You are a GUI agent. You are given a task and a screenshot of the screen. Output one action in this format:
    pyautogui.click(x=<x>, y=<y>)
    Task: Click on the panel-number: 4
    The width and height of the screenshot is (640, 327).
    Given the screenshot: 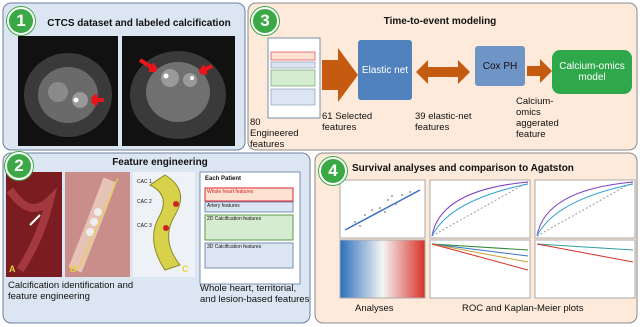 What is the action you would take?
    pyautogui.click(x=333, y=171)
    